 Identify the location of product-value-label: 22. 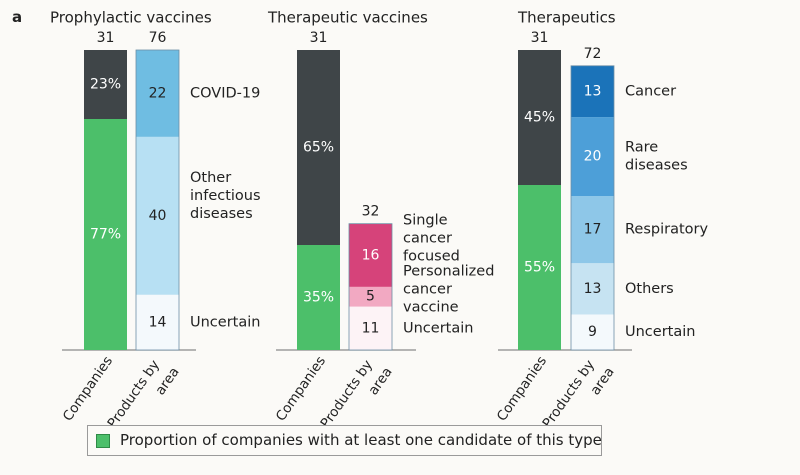
(158, 93).